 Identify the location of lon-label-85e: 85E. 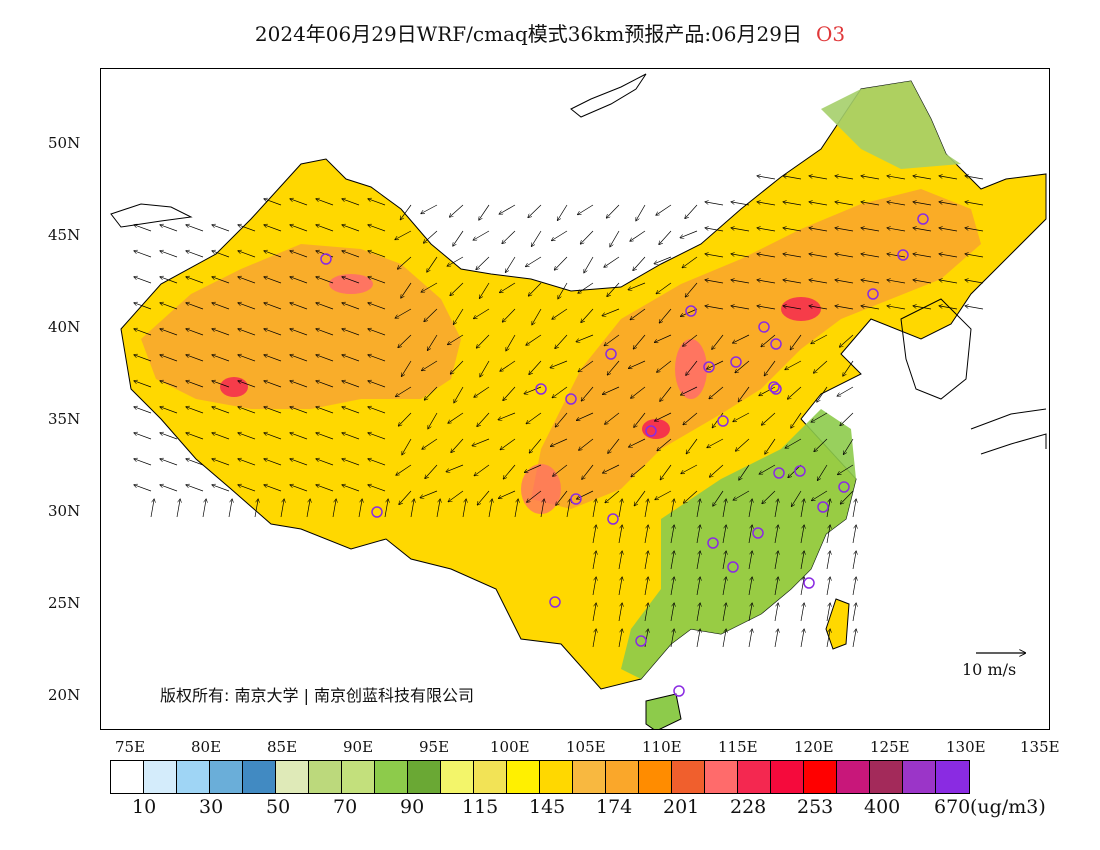
(282, 747).